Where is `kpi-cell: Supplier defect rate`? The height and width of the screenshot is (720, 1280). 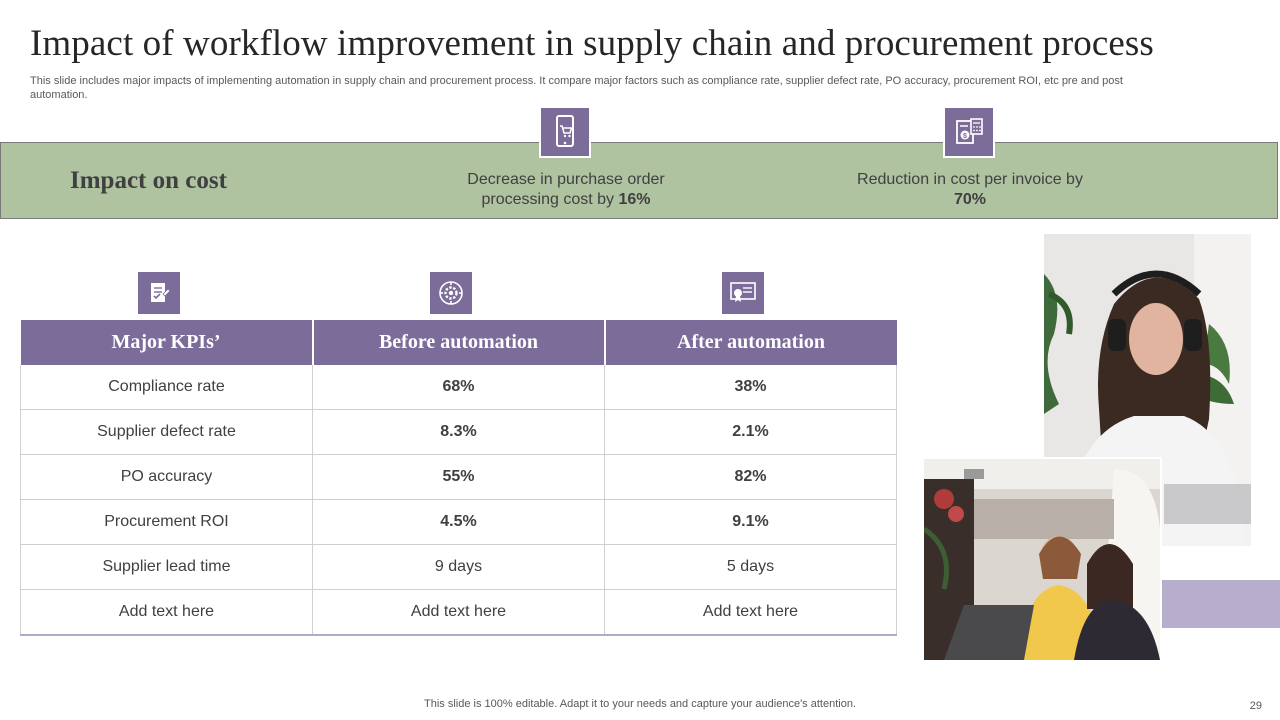
kpi-cell: Supplier defect rate is located at coordinates (166, 432).